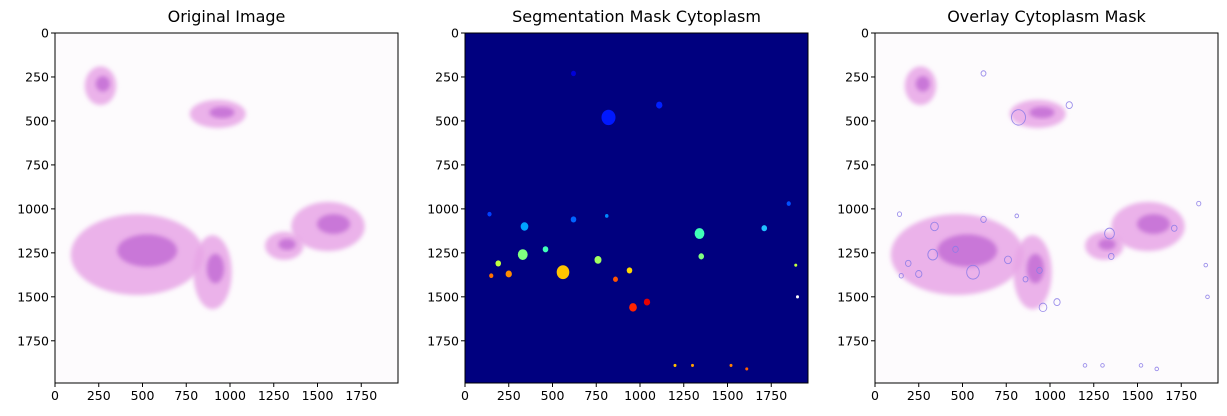 The width and height of the screenshot is (1227, 416). I want to click on panel-title-mask: Segmentation Mask Cytoplasm, so click(636, 16).